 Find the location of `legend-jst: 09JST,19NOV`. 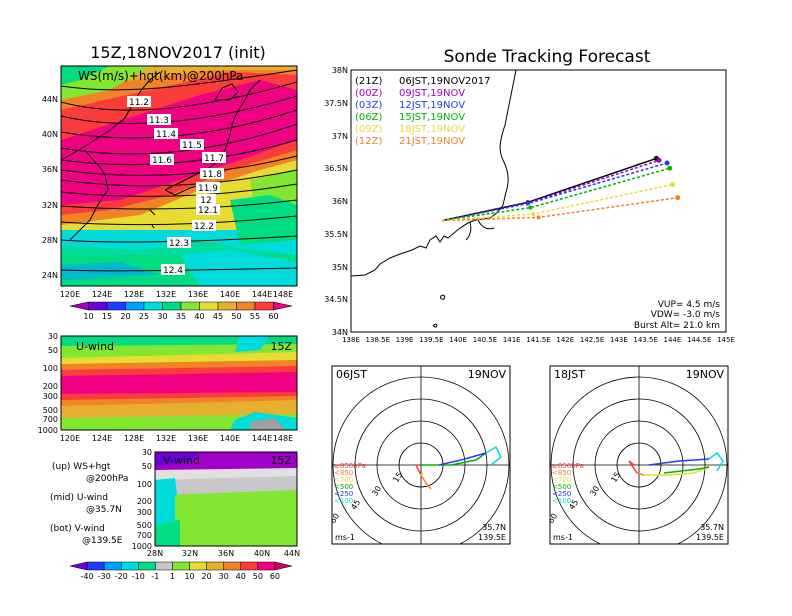

legend-jst: 09JST,19NOV is located at coordinates (432, 93).